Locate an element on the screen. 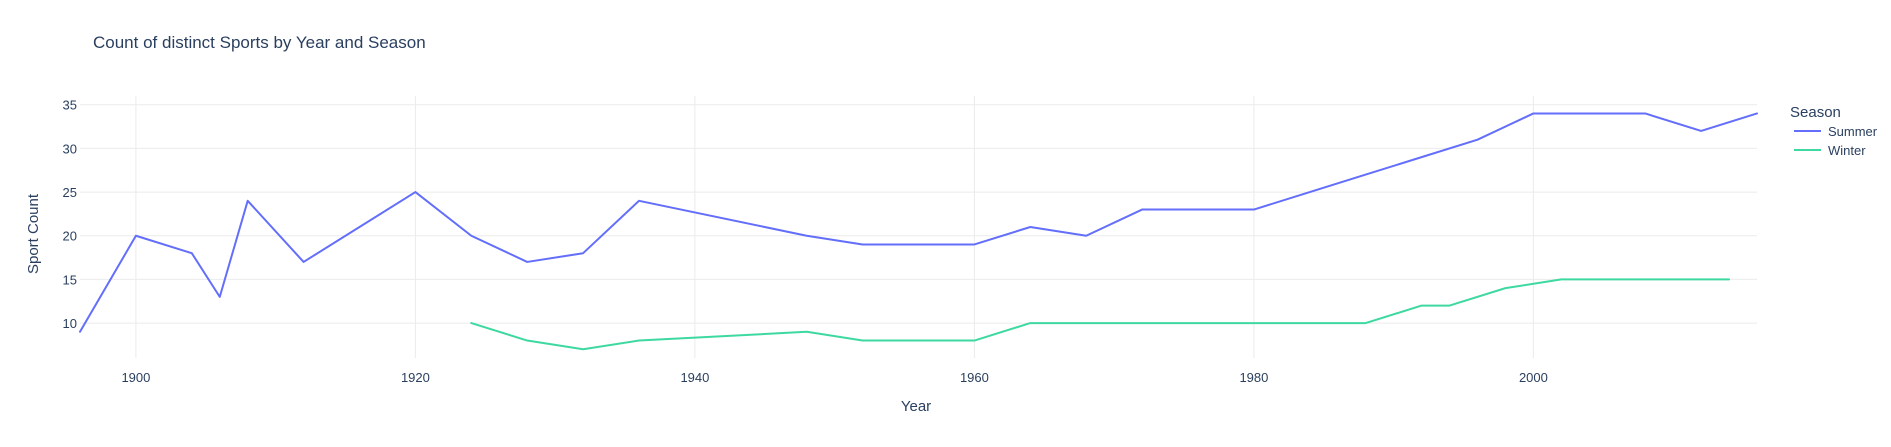  x-axis-ticks: 1900 1920 1940 1960 1980 2000 is located at coordinates (834, 377).